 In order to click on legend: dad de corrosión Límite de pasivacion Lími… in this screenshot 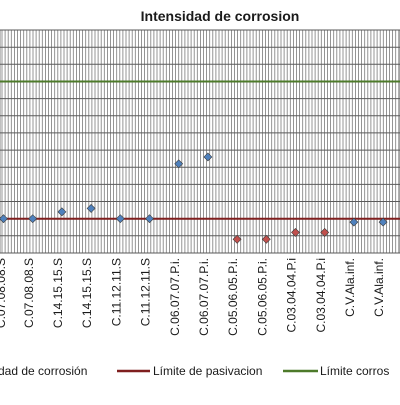, I will do `click(194, 371)`.